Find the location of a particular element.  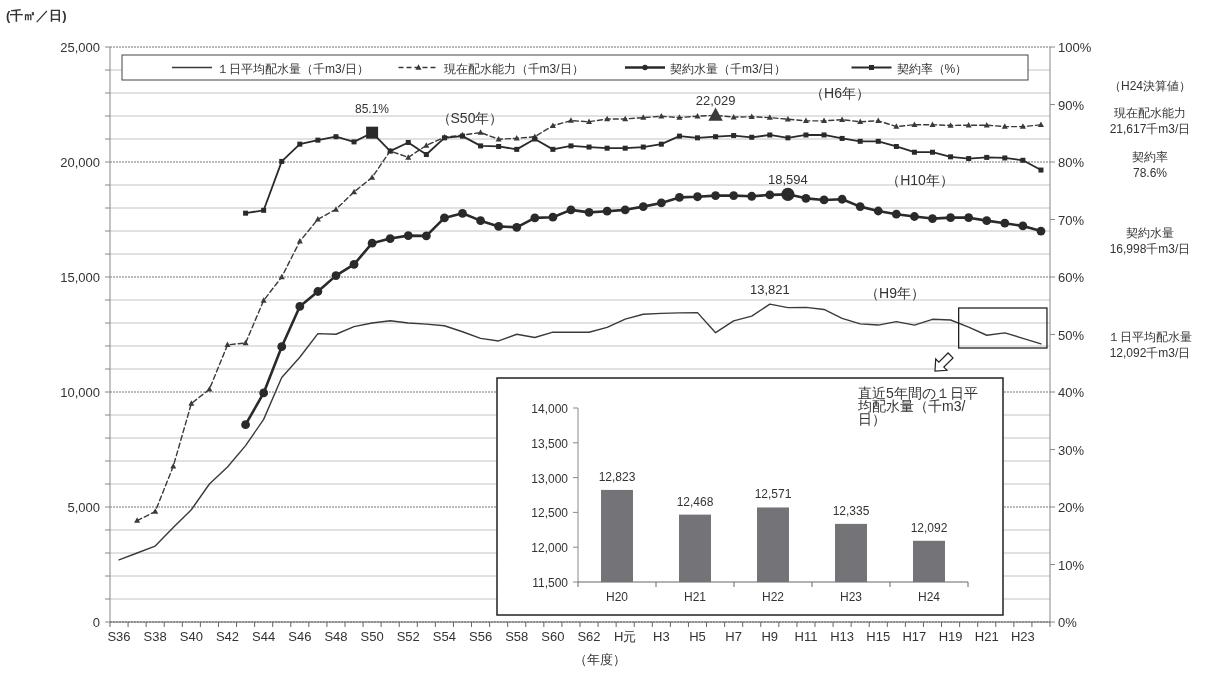

text: （H24決算値） is located at coordinates (1150, 86).